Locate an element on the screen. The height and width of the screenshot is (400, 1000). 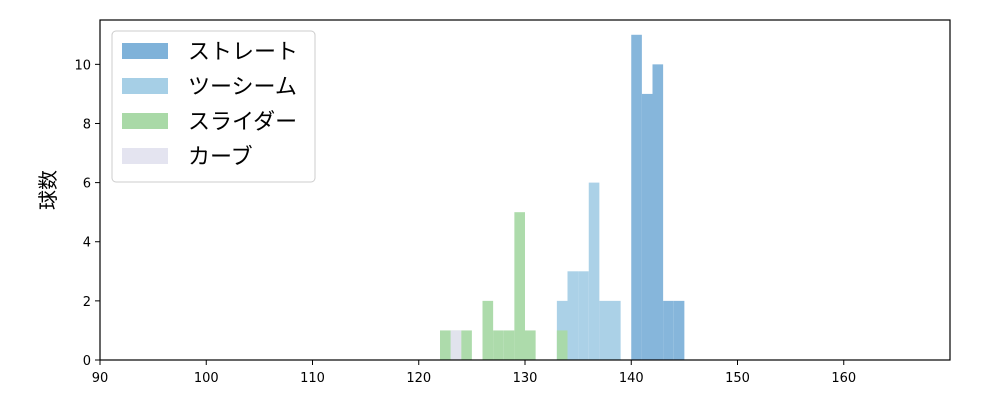
x-tick-label: 120 is located at coordinates (418, 378).